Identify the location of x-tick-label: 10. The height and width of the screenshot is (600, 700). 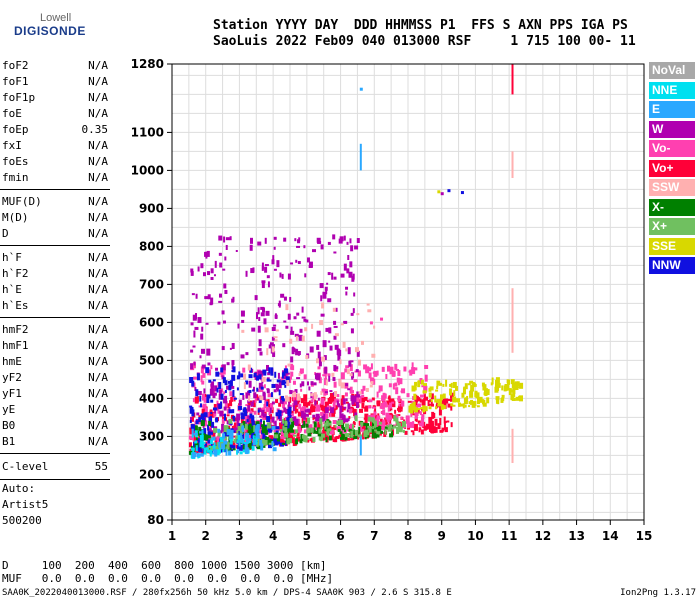
(475, 536).